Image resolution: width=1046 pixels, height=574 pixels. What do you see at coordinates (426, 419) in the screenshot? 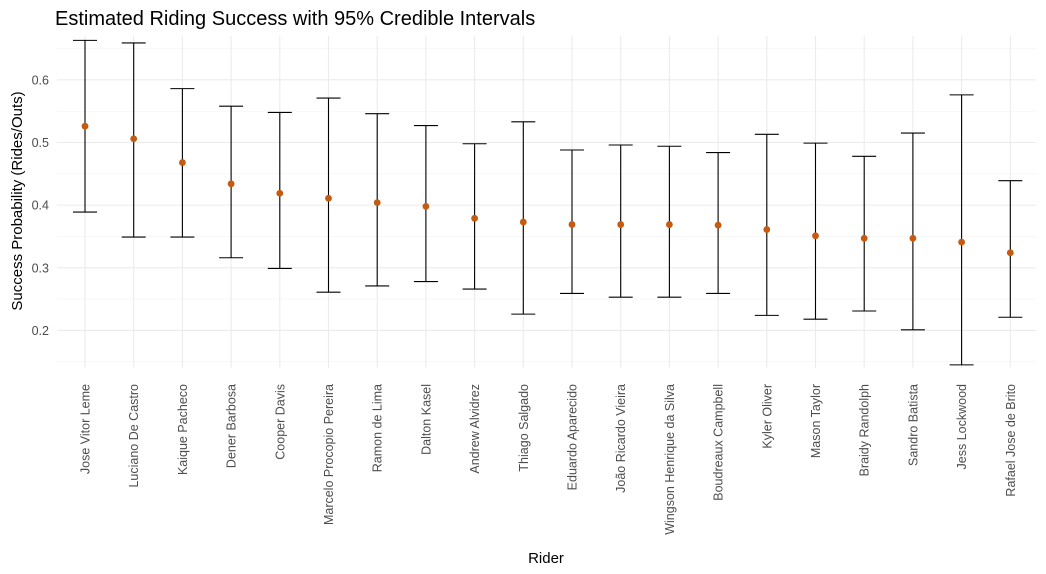
I see `x-tick-label: Dalton Kasel` at bounding box center [426, 419].